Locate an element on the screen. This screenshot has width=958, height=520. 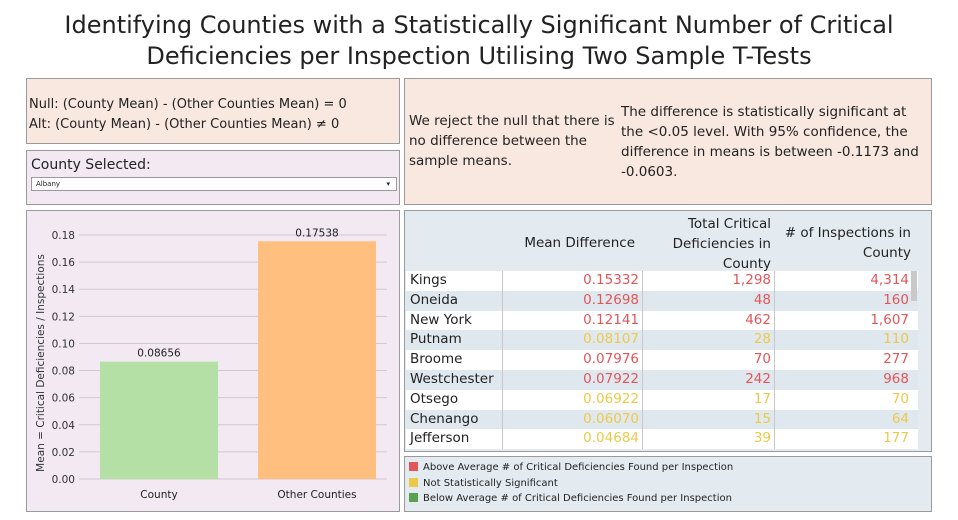
county-cell: Oneida is located at coordinates (434, 299).